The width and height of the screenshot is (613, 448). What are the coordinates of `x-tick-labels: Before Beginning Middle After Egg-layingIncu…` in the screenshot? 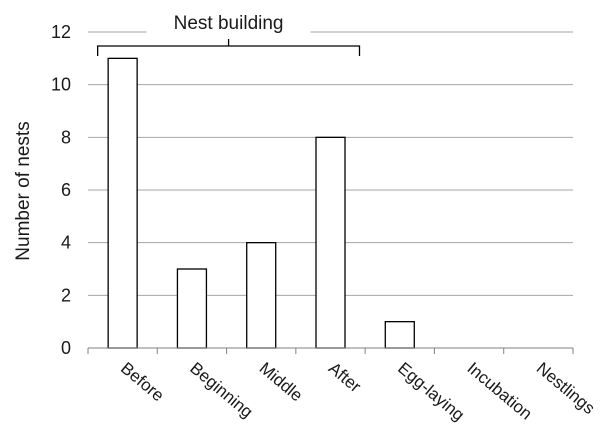 It's located at (357, 392).